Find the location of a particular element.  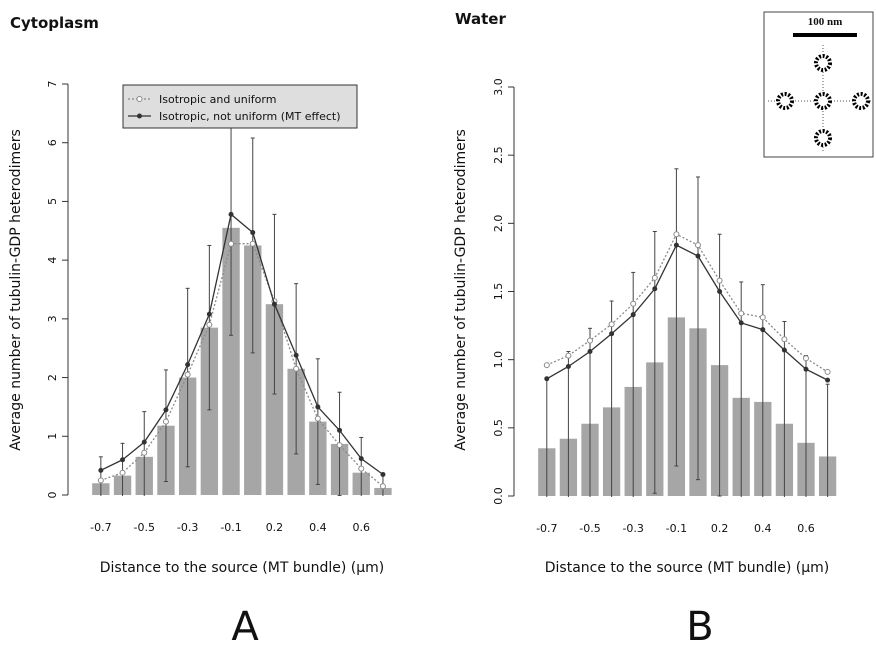

y-tick-label: 3 is located at coordinates (52, 318).